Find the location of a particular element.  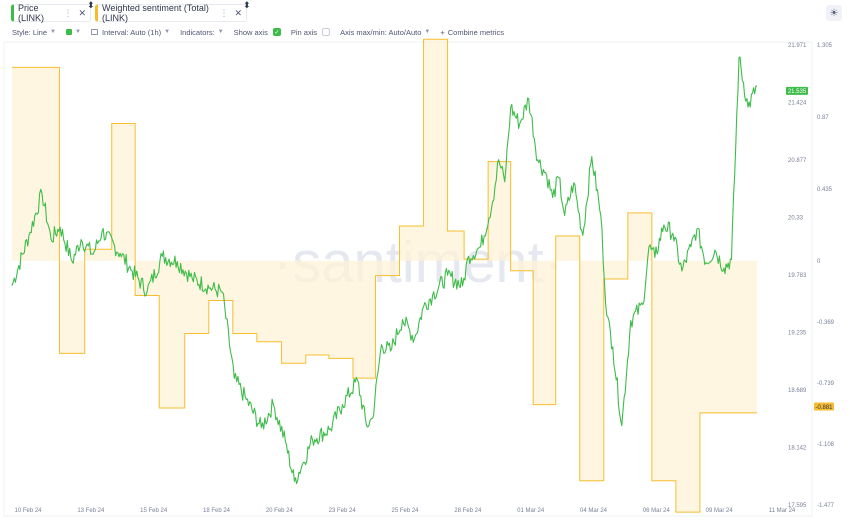

metric-tab-sentiment: Weighted sentiment (Total) (LINK) ⋮ ✕ is located at coordinates (171, 13).